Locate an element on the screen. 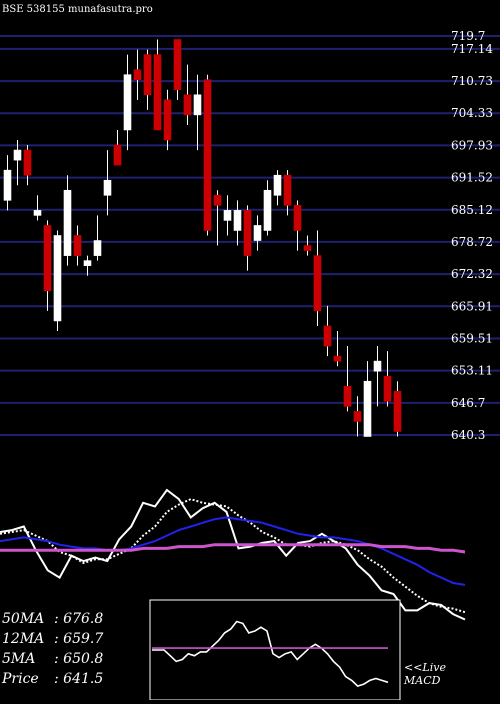 Image resolution: width=500 pixels, height=704 pixels. y-tick-label: 640.3 is located at coordinates (468, 435).